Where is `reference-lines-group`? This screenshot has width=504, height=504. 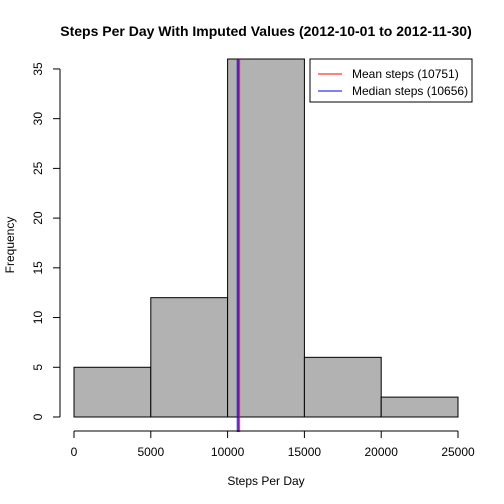 reference-lines-group is located at coordinates (238, 245).